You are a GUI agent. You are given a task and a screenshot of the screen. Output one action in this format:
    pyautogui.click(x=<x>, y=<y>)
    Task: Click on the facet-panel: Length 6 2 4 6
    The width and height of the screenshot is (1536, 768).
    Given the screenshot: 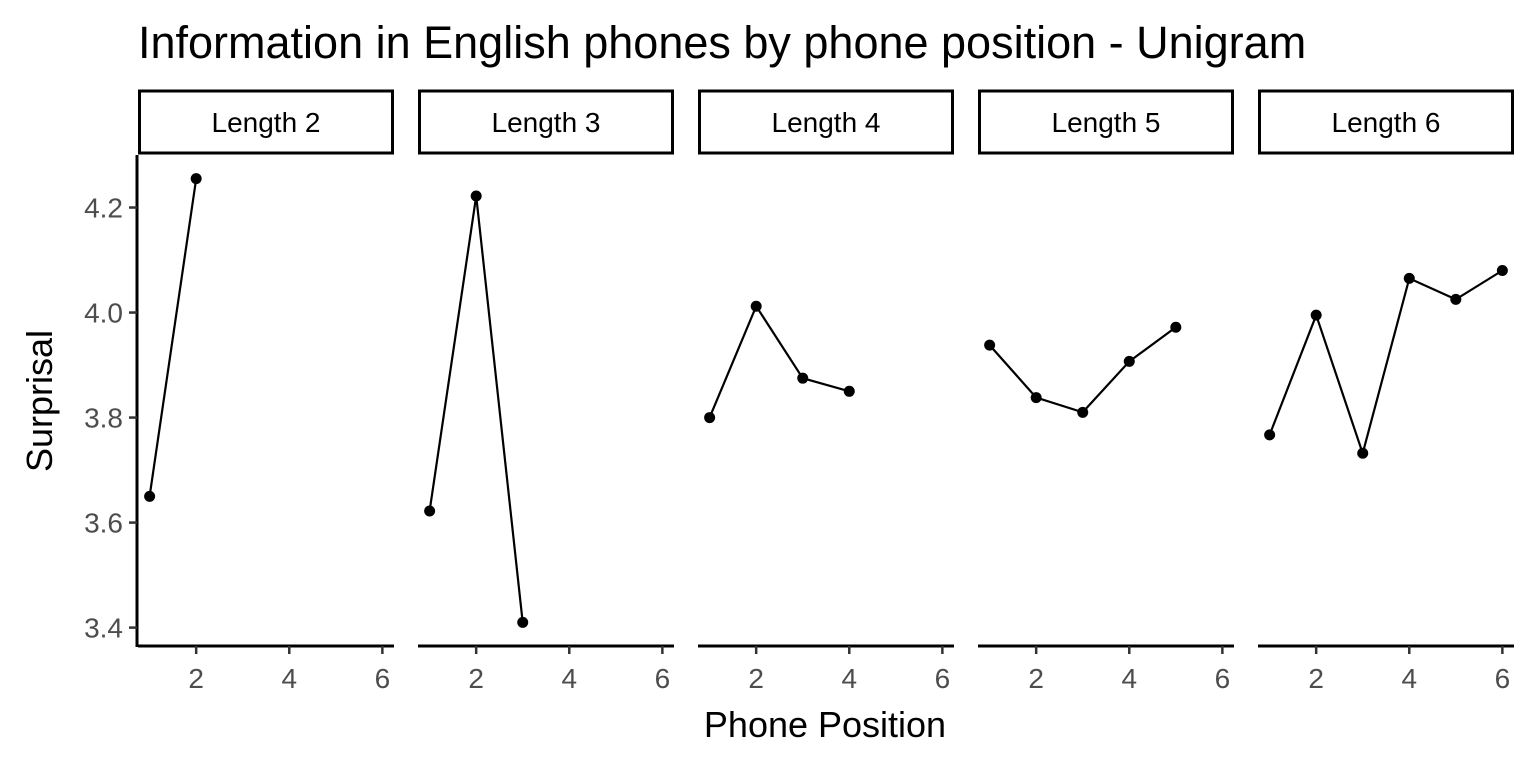 What is the action you would take?
    pyautogui.click(x=1386, y=391)
    